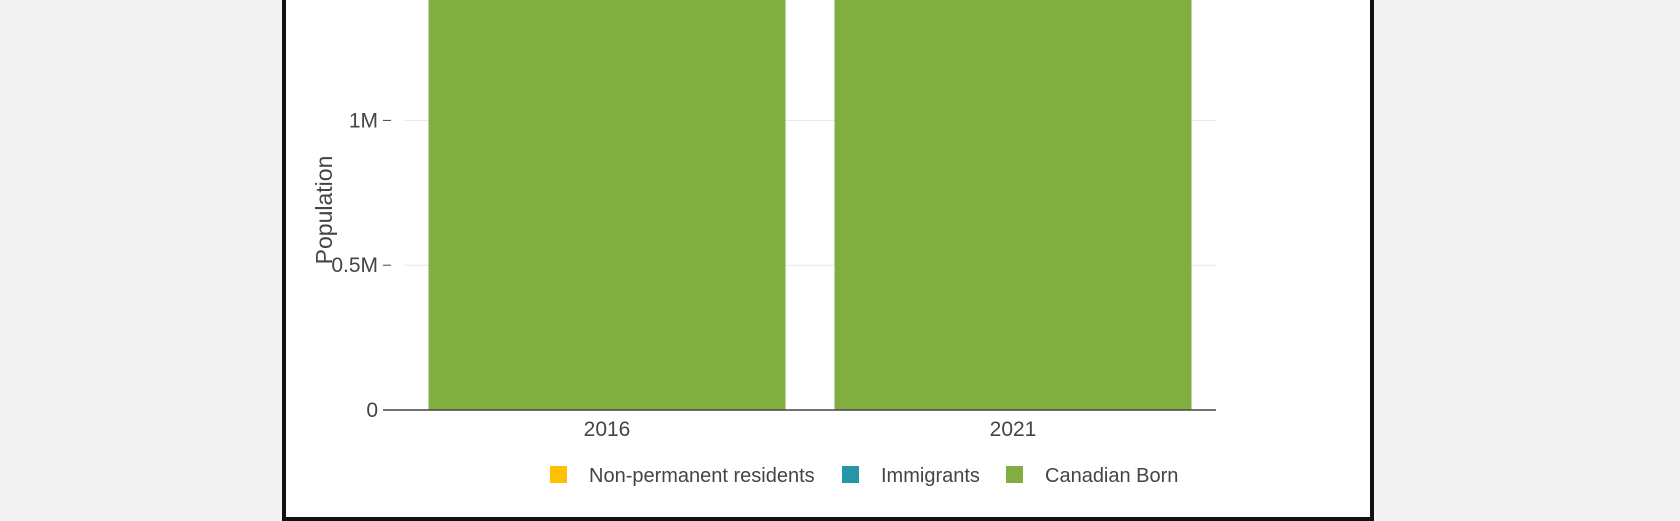 The height and width of the screenshot is (521, 1680). Describe the element at coordinates (930, 476) in the screenshot. I see `legend-label: Immigrants` at that location.